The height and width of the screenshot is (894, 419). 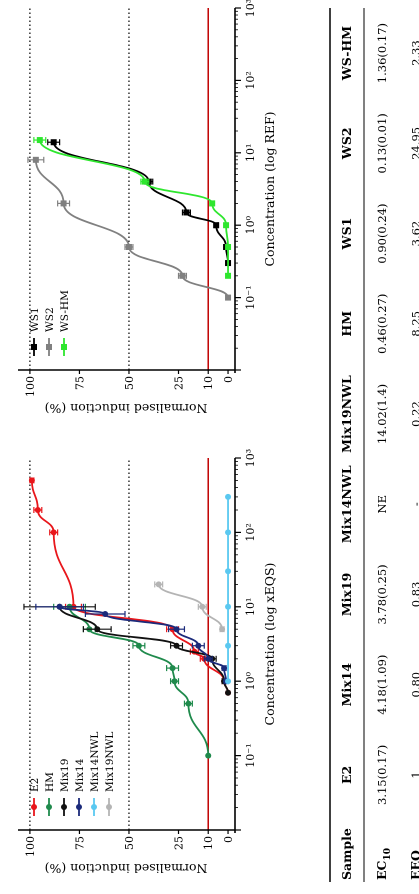 What do you see at coordinates (346, 854) in the screenshot?
I see `table-header-cell: Sample` at bounding box center [346, 854].